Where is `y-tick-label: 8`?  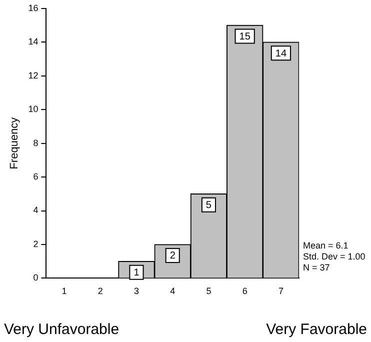
y-tick-label: 8 is located at coordinates (35, 143).